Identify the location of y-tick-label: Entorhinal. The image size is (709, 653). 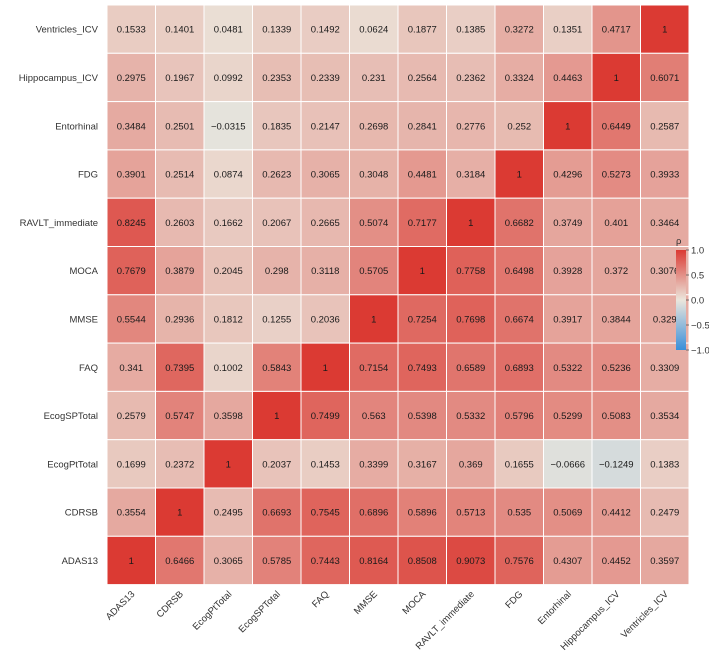
(76, 126).